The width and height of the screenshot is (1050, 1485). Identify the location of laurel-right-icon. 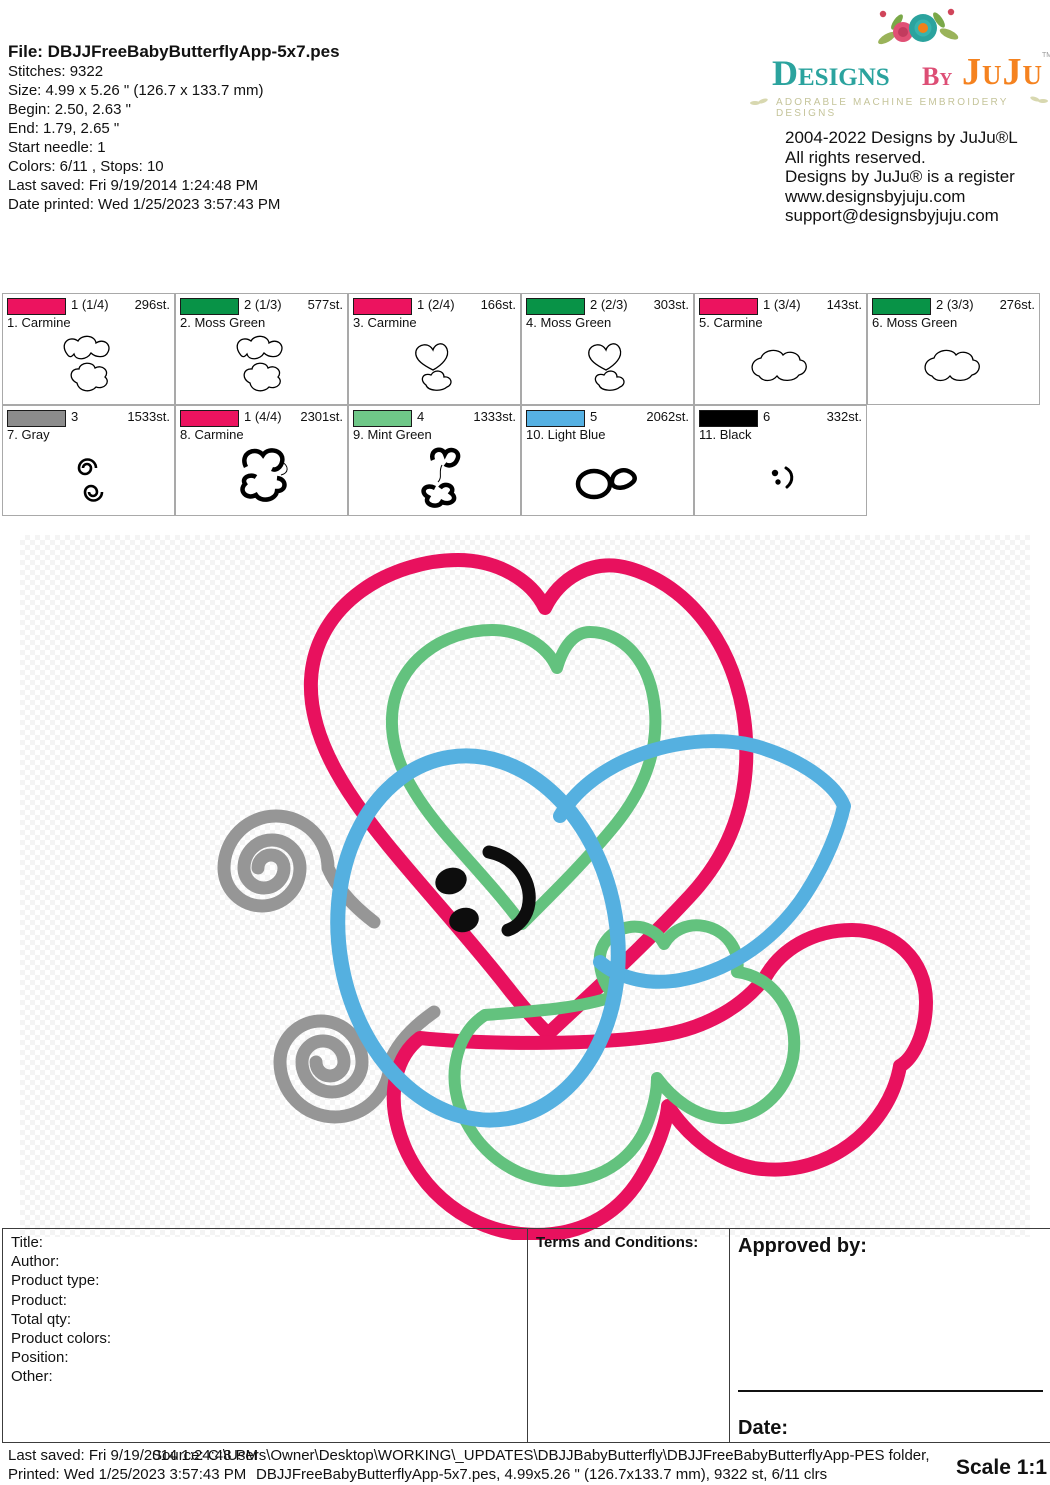
(1039, 99).